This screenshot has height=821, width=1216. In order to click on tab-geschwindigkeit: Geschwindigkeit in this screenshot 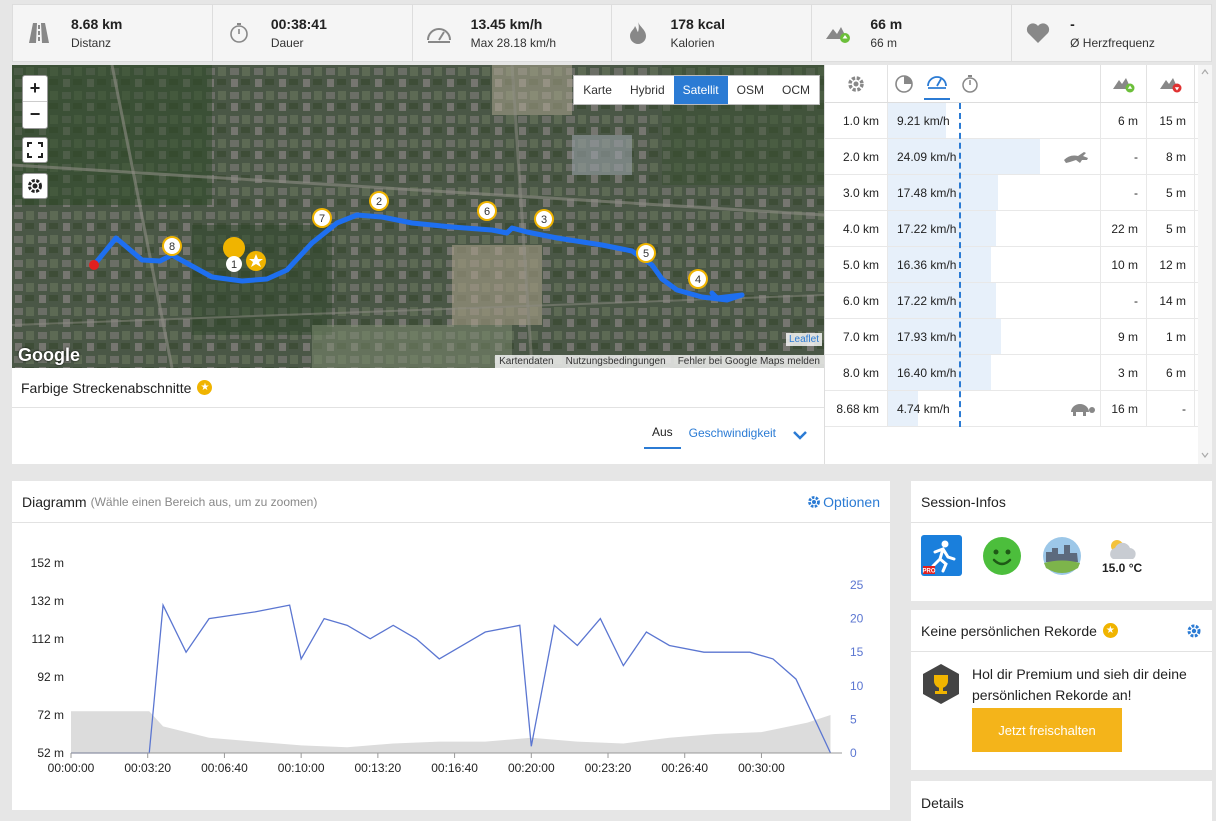, I will do `click(732, 433)`.